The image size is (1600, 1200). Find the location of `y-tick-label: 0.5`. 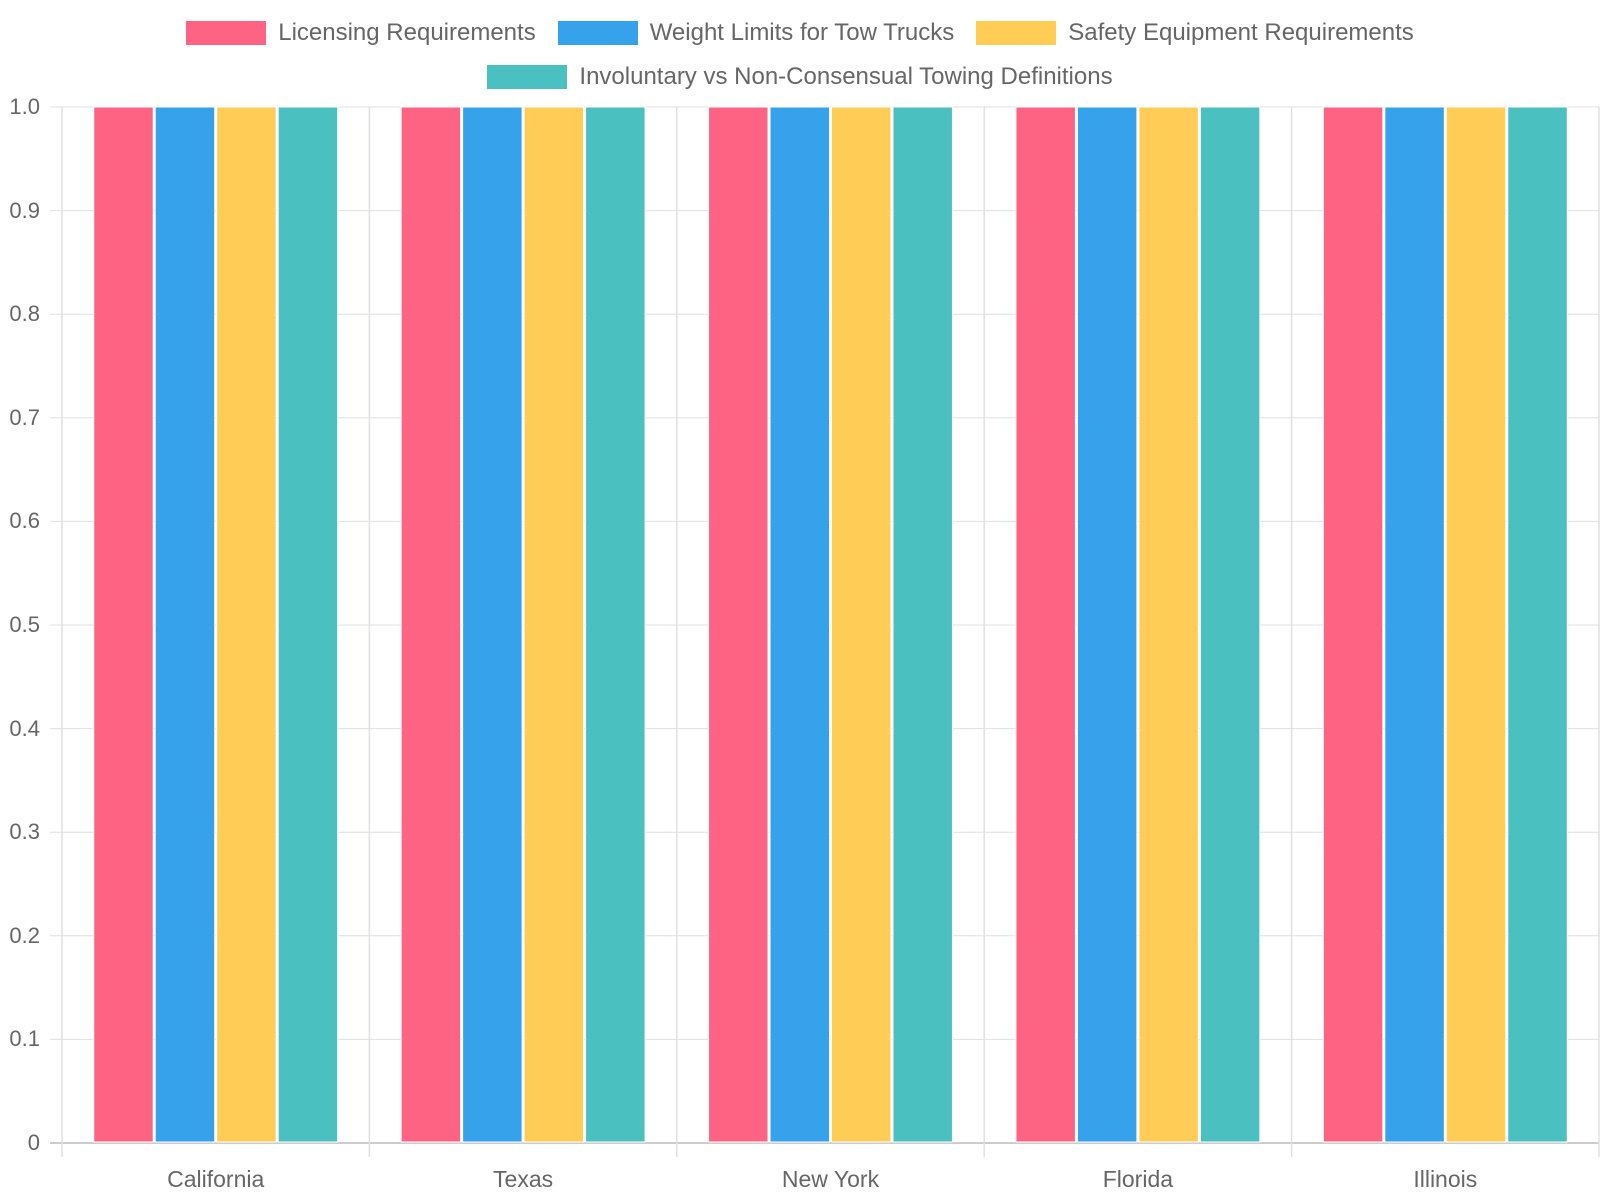

y-tick-label: 0.5 is located at coordinates (24, 624).